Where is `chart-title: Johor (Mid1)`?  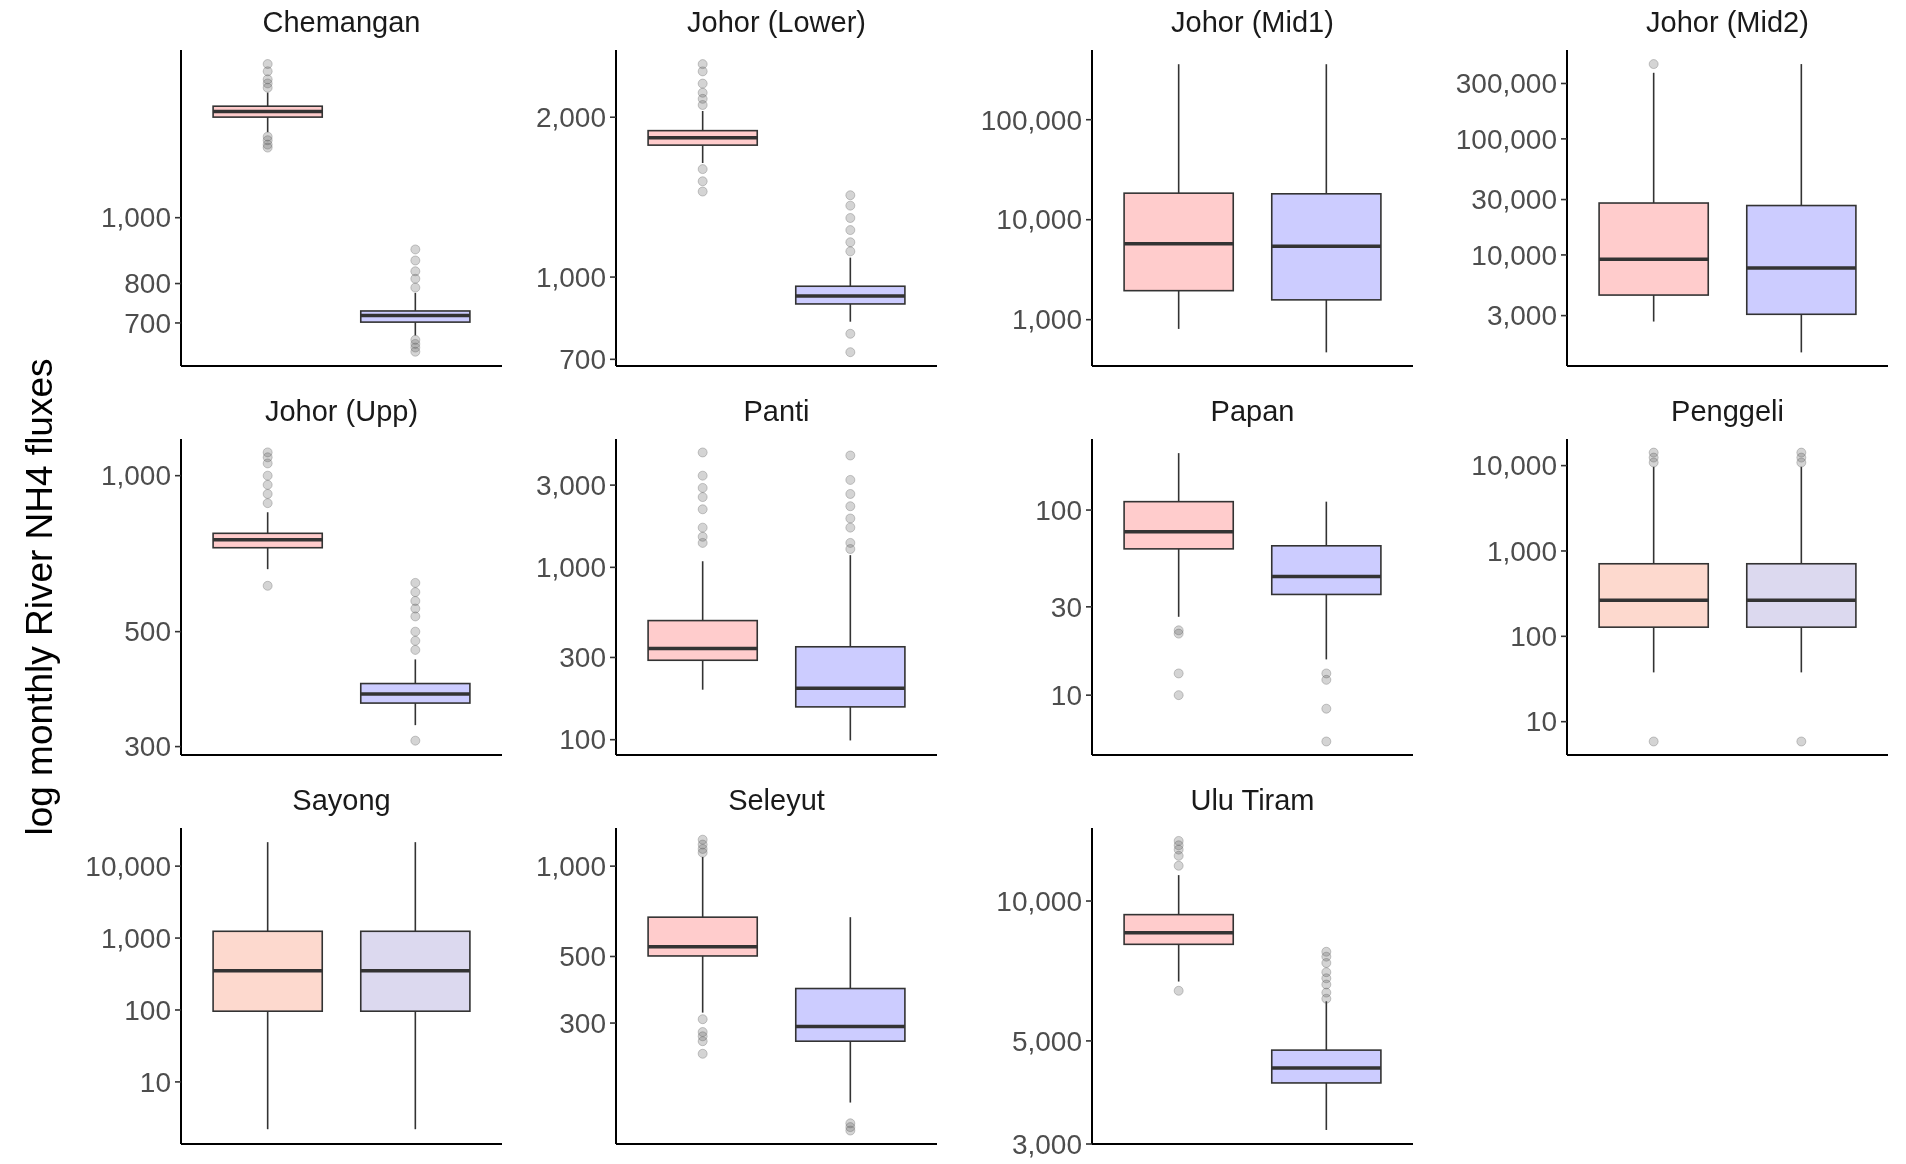
chart-title: Johor (Mid1) is located at coordinates (1252, 22).